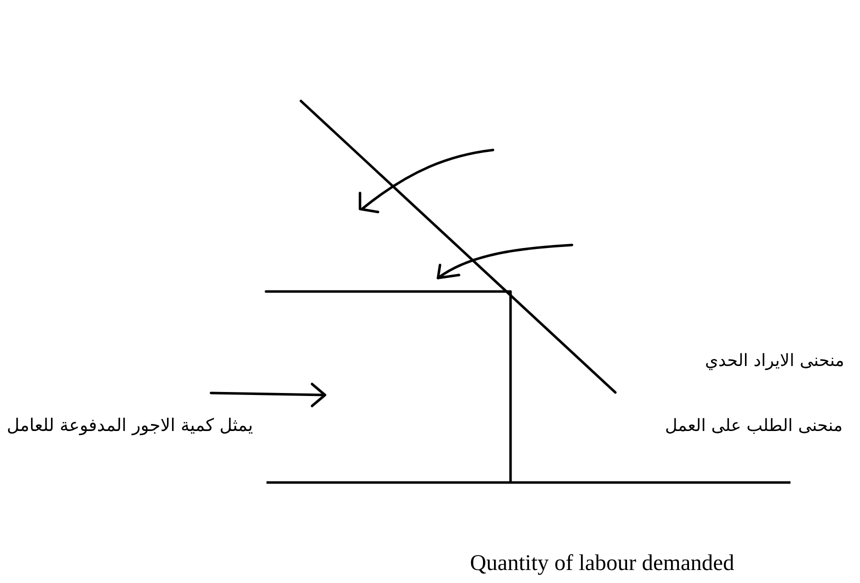  What do you see at coordinates (129, 426) in the screenshot?
I see `text: يمثل كمية الاجور المدفوعة للعامل` at bounding box center [129, 426].